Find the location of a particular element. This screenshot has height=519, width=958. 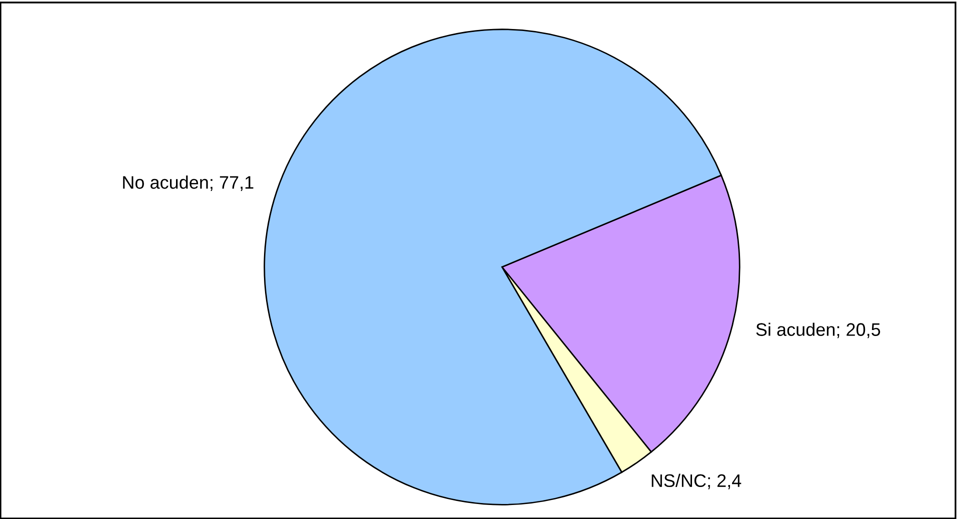

slice-label: NS/NC; 2,4 is located at coordinates (697, 482).